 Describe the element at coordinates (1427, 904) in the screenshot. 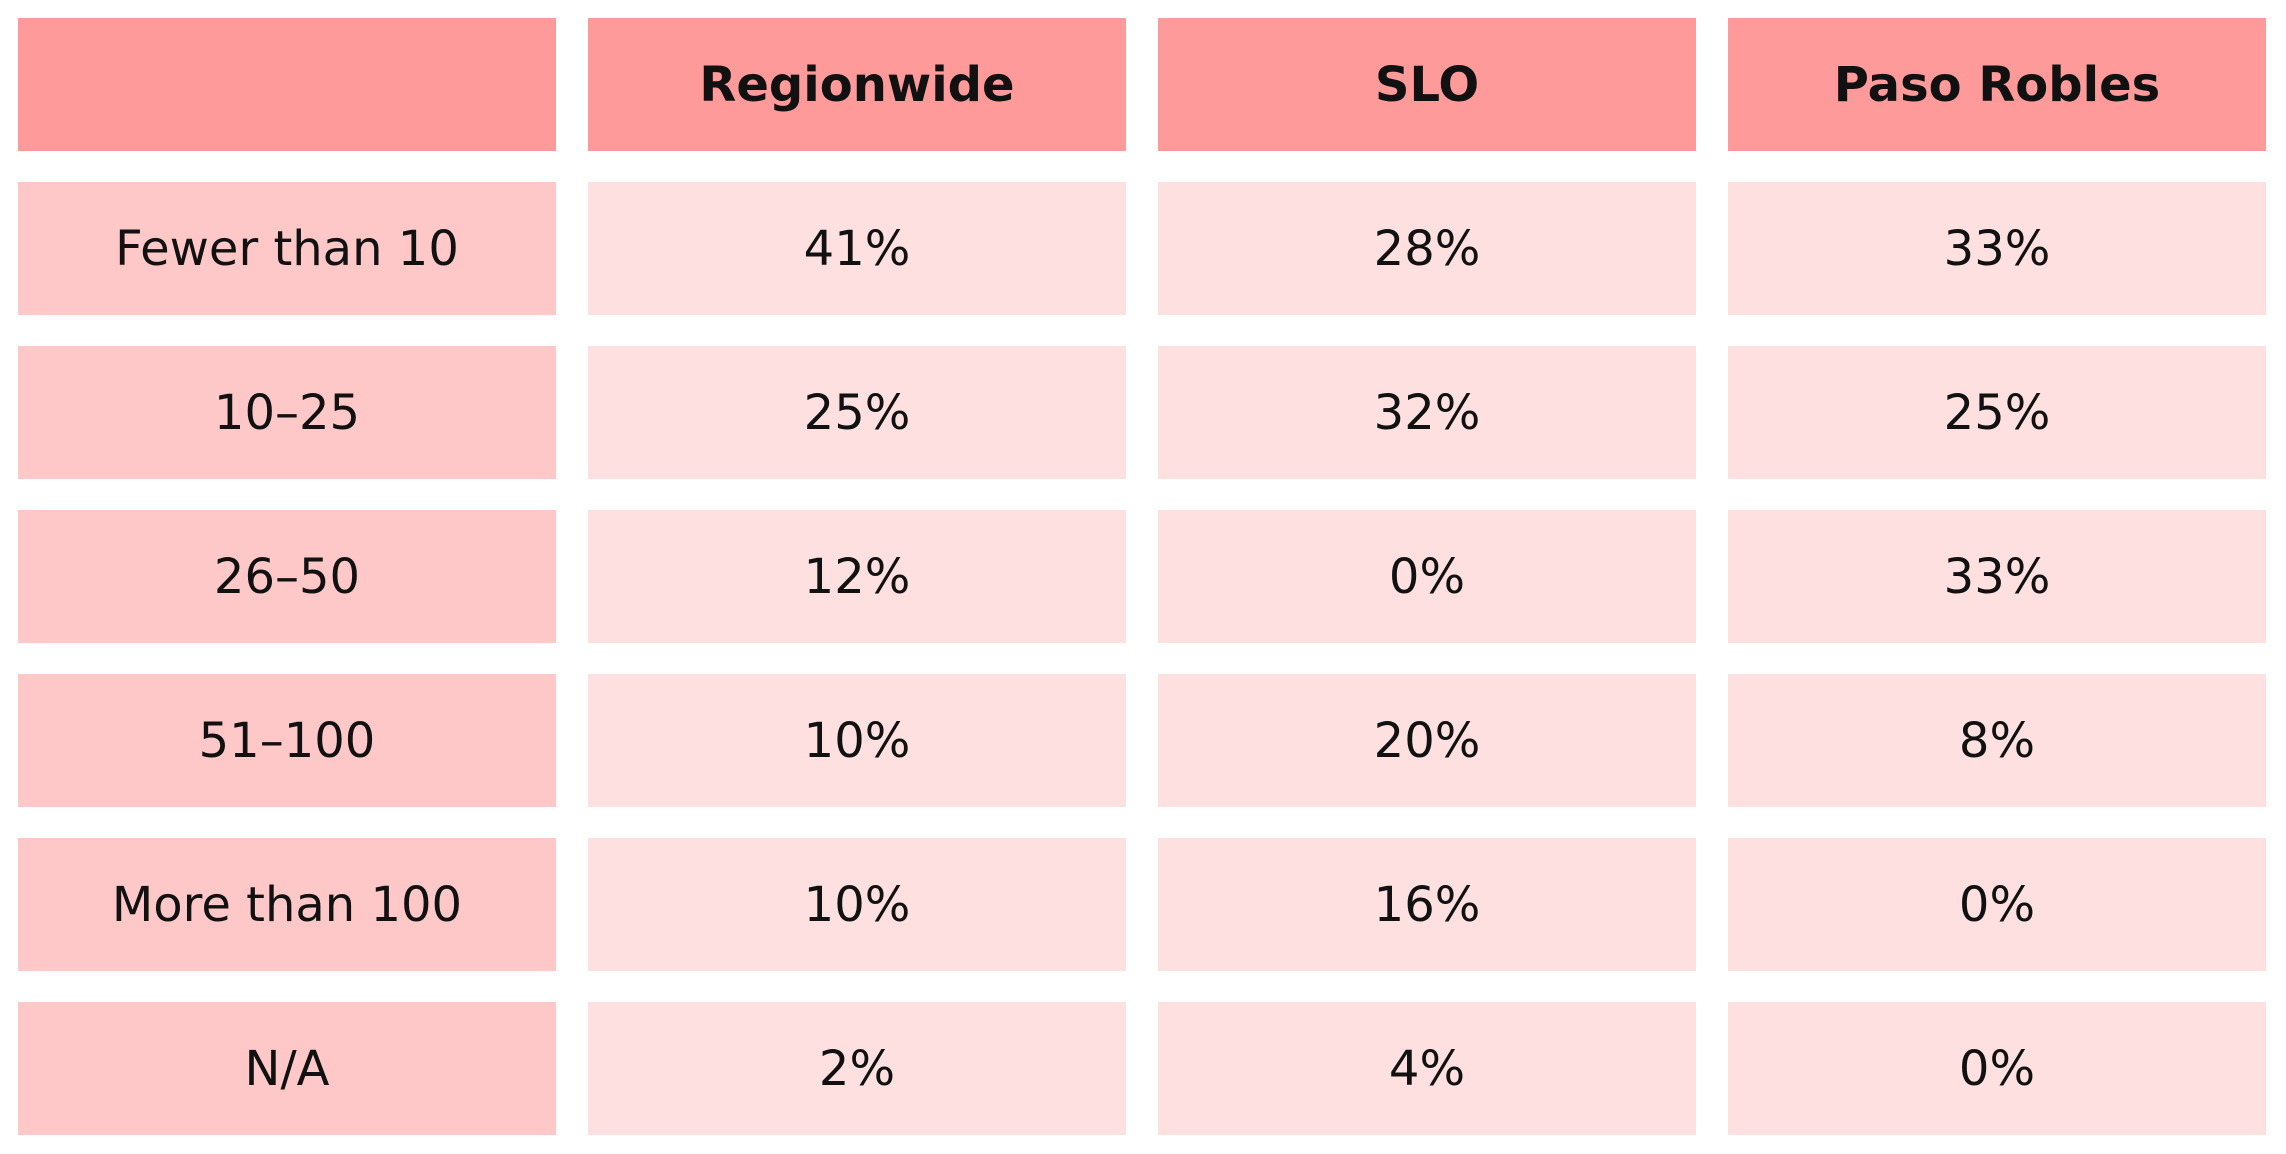

I see `table-cell: 16%` at that location.